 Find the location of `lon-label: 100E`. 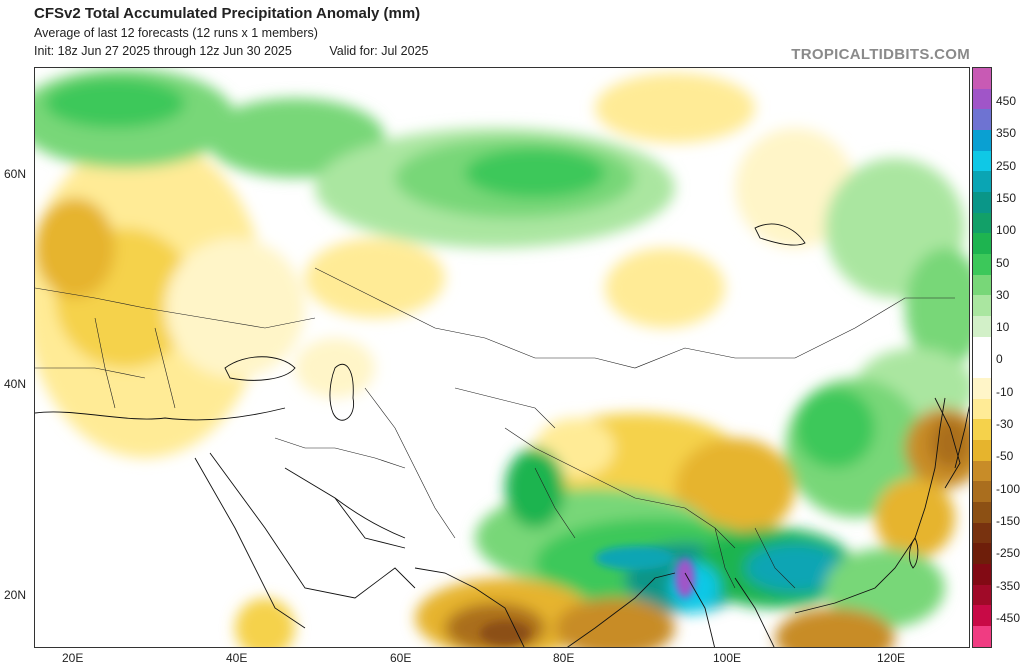

lon-label: 100E is located at coordinates (727, 658).